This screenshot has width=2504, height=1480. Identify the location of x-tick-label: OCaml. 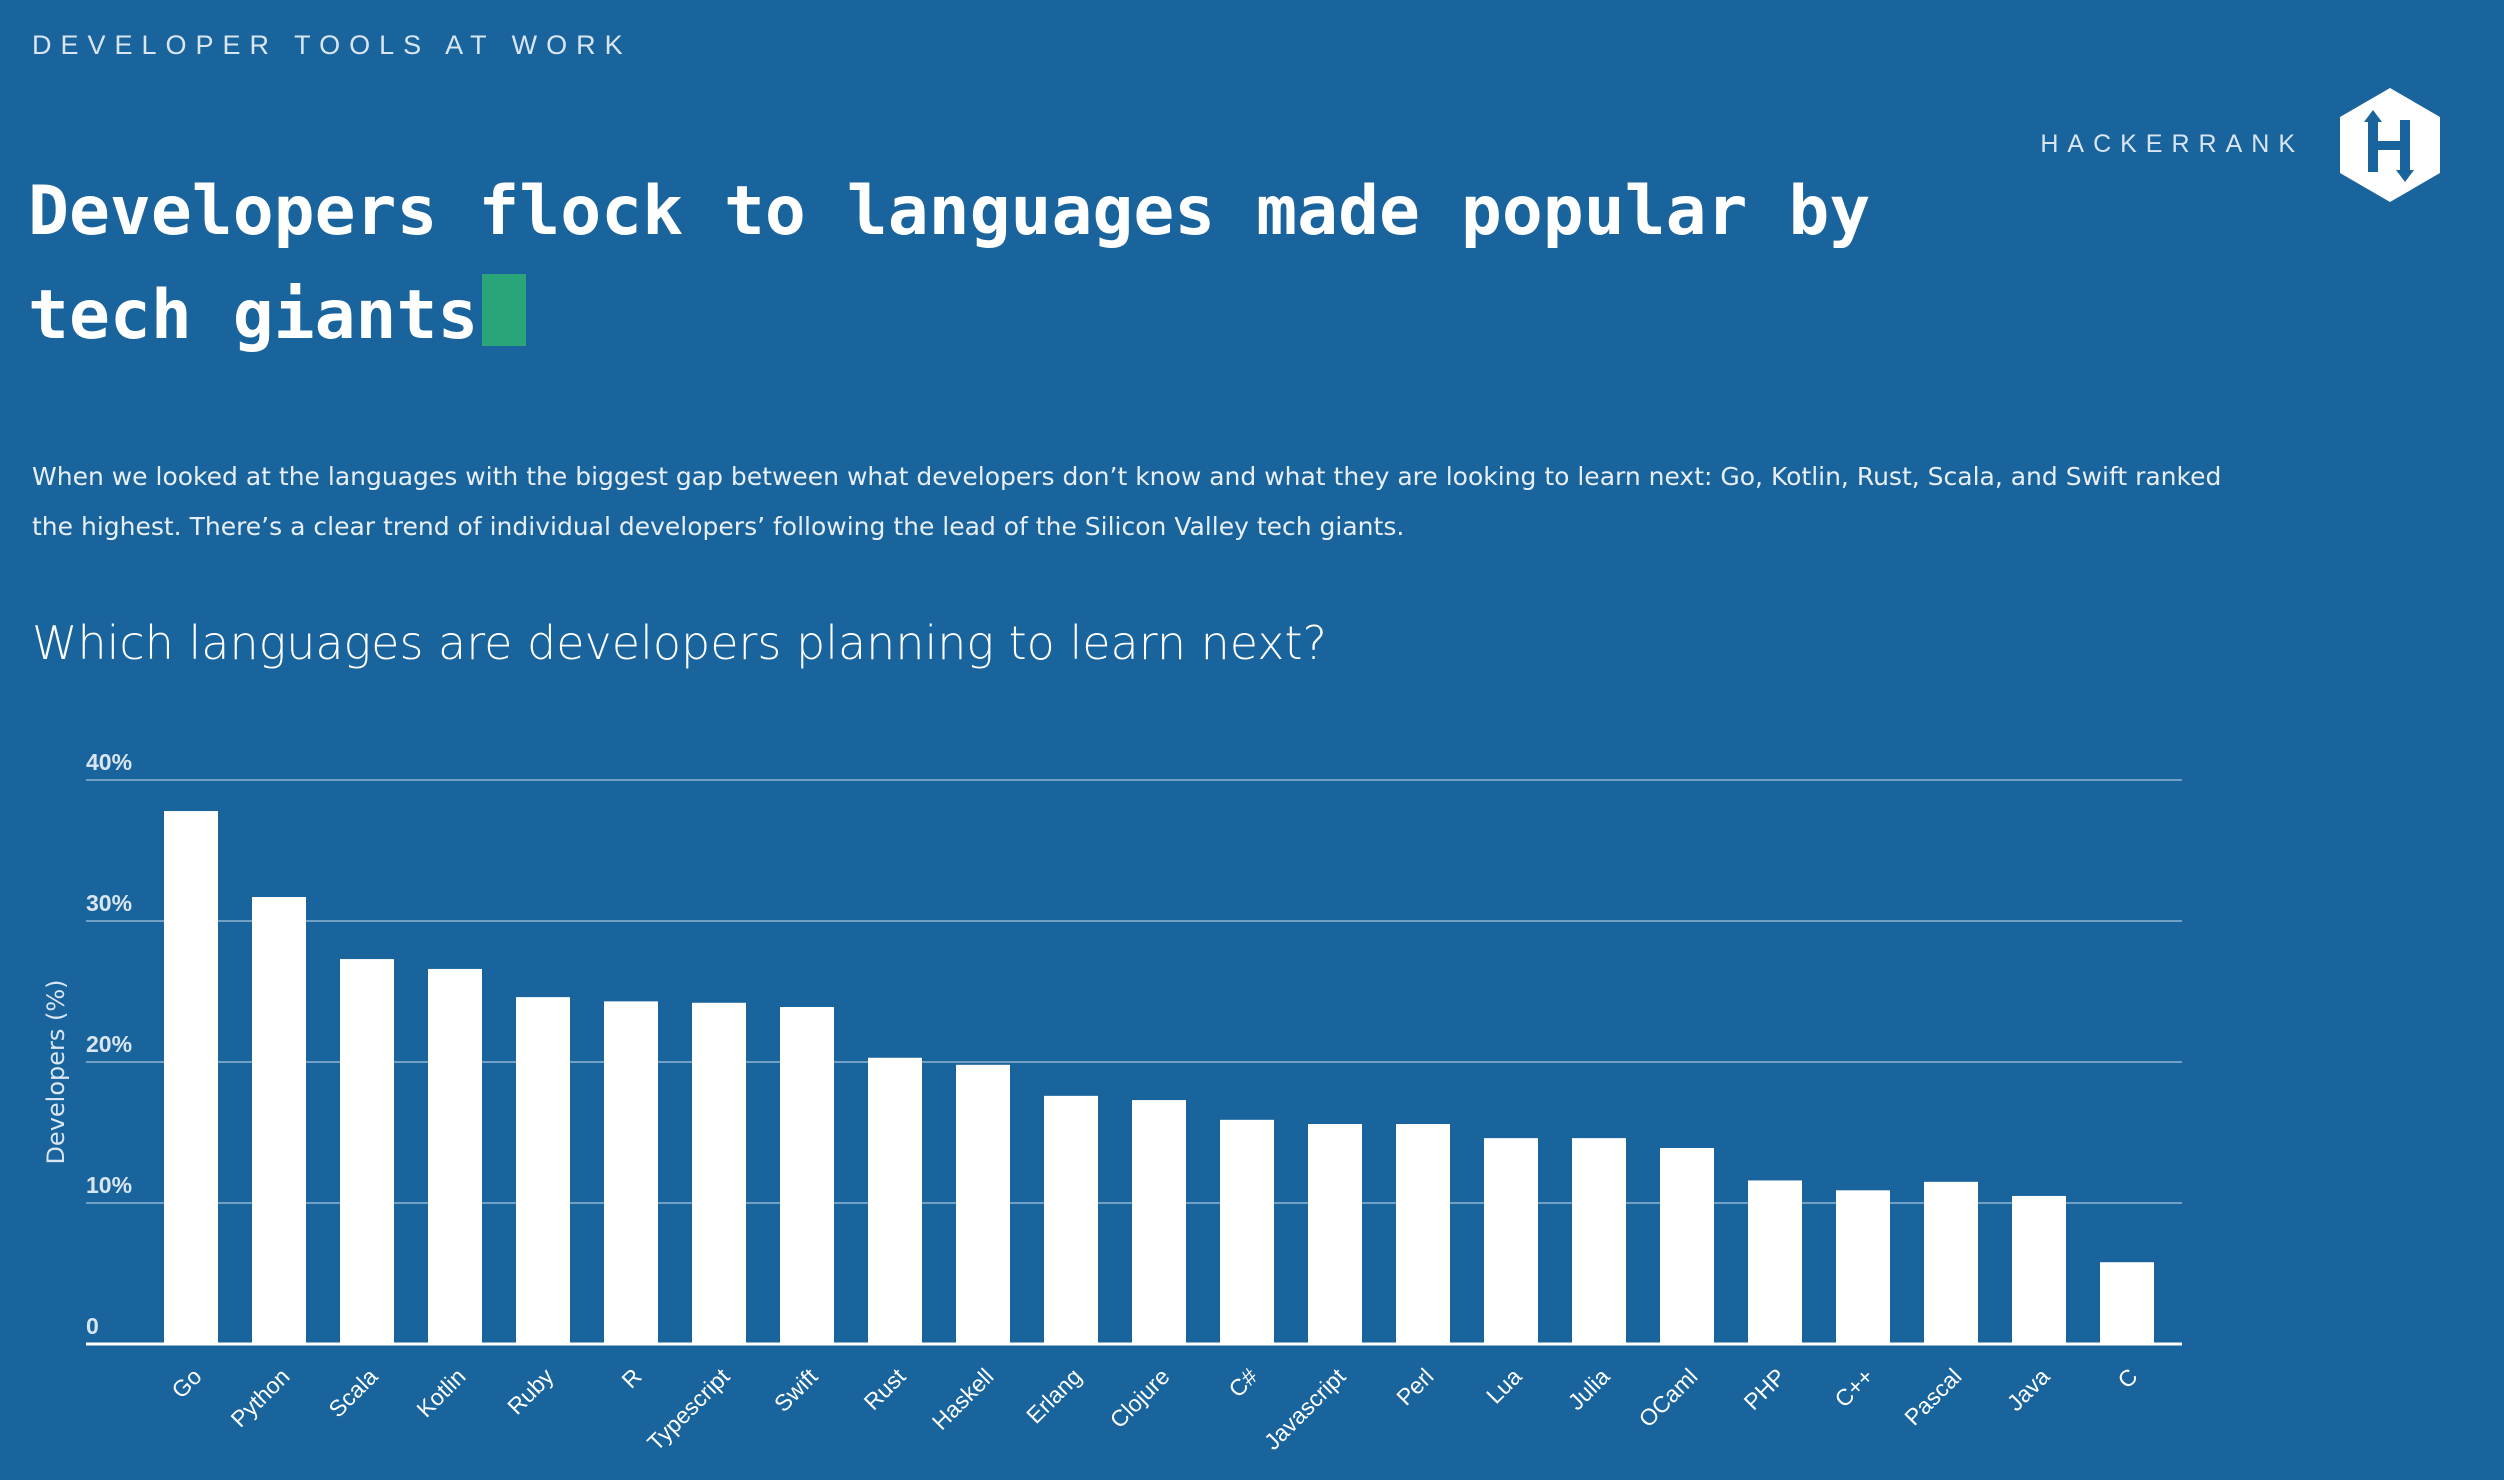
(1668, 1397).